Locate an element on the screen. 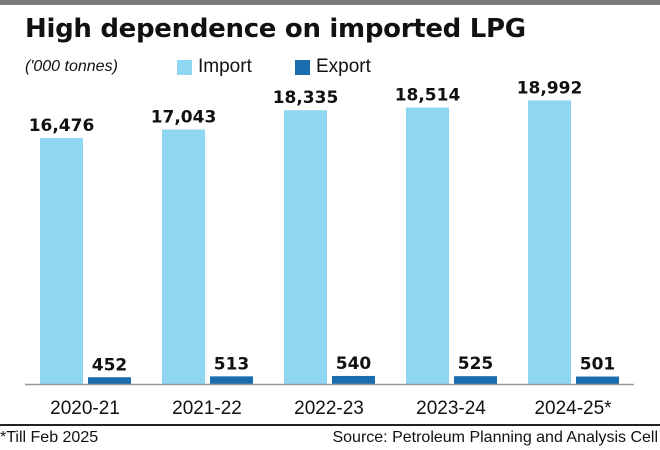 This screenshot has height=450, width=660. export-value-label: 525 is located at coordinates (476, 364).